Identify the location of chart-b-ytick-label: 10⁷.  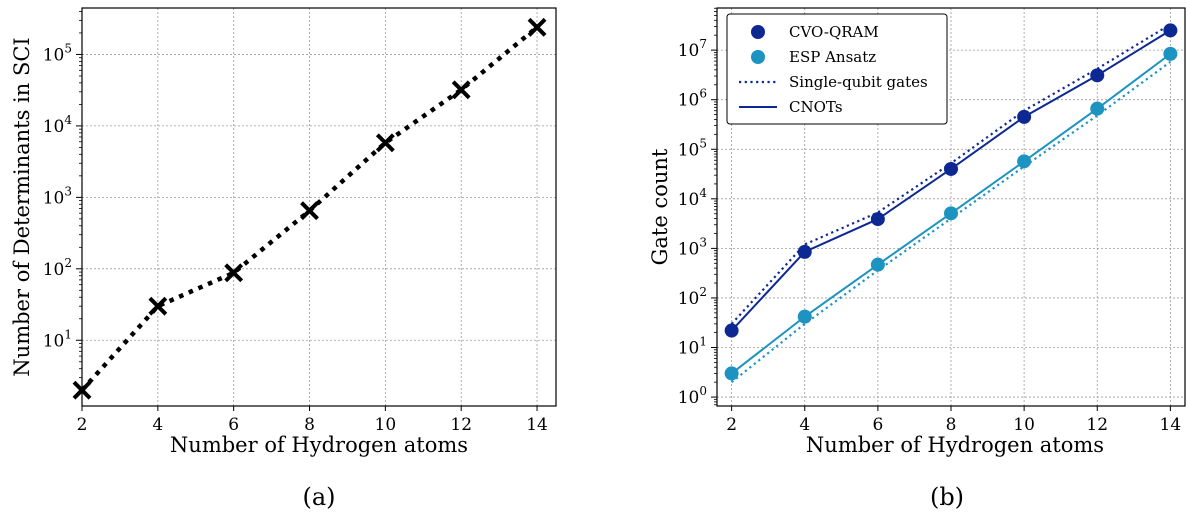
(692, 49).